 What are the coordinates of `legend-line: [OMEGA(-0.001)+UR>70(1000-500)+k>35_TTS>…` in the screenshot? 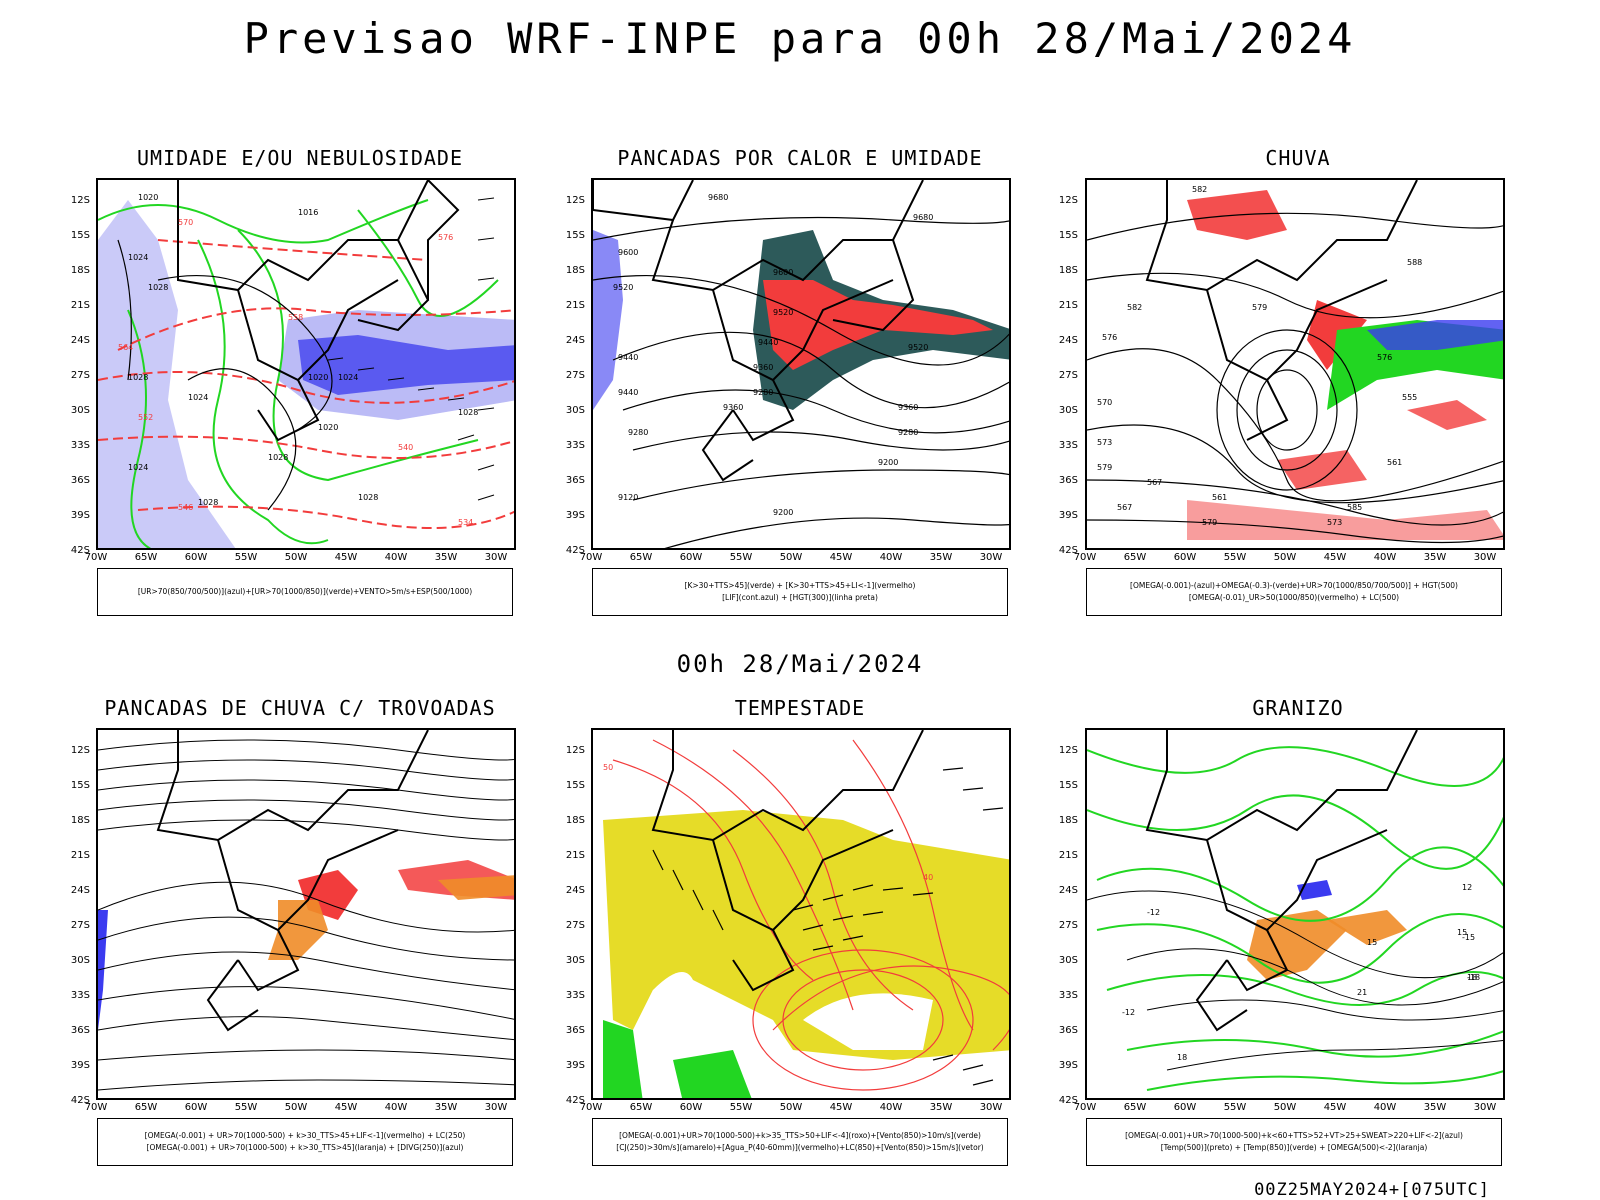 It's located at (800, 1135).